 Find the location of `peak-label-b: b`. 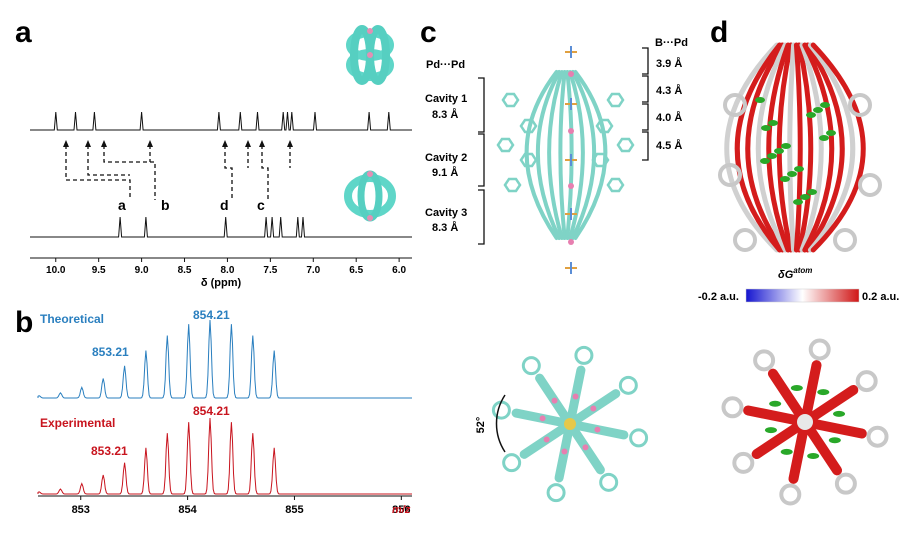

peak-label-b: b is located at coordinates (165, 205).